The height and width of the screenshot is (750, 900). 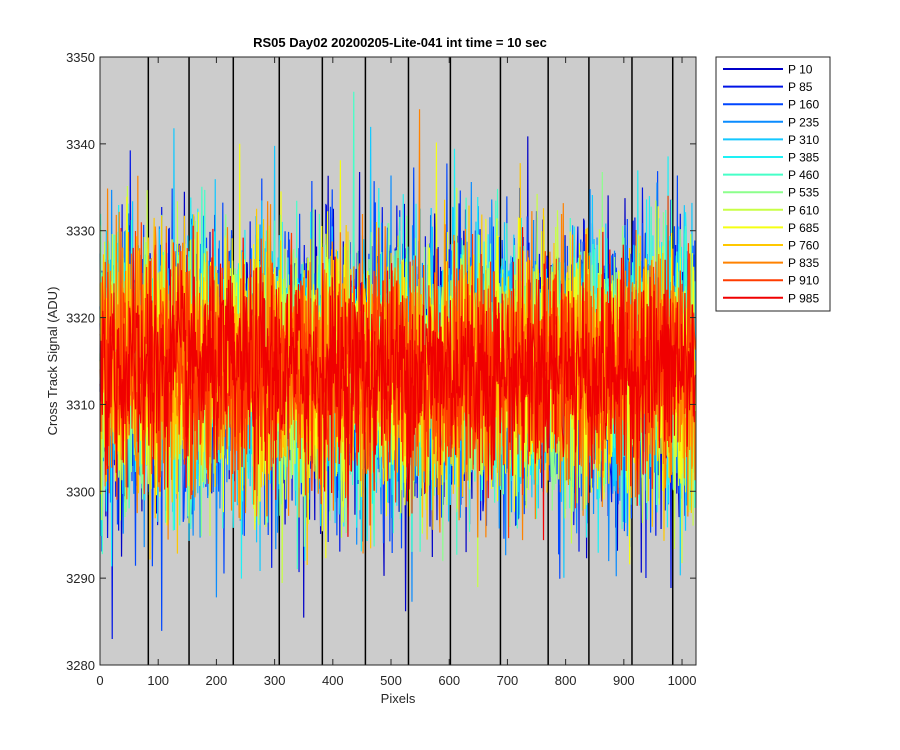 What do you see at coordinates (803, 105) in the screenshot?
I see `legend-label-2: P 160` at bounding box center [803, 105].